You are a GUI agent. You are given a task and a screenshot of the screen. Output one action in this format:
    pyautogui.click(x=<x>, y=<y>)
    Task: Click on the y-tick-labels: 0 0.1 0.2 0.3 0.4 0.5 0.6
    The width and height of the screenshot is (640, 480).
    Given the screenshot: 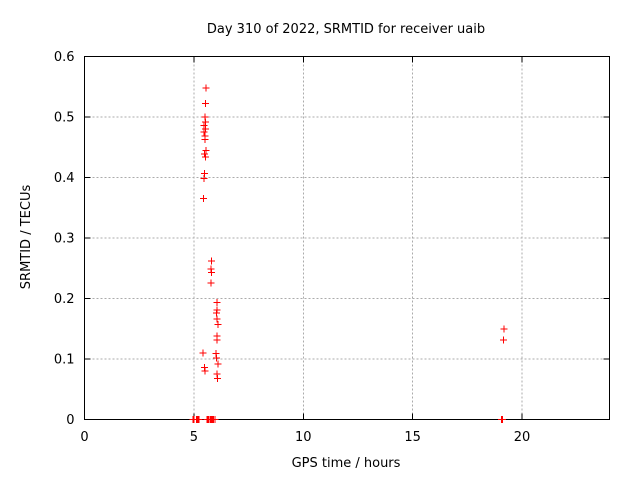 What is the action you would take?
    pyautogui.click(x=64, y=239)
    